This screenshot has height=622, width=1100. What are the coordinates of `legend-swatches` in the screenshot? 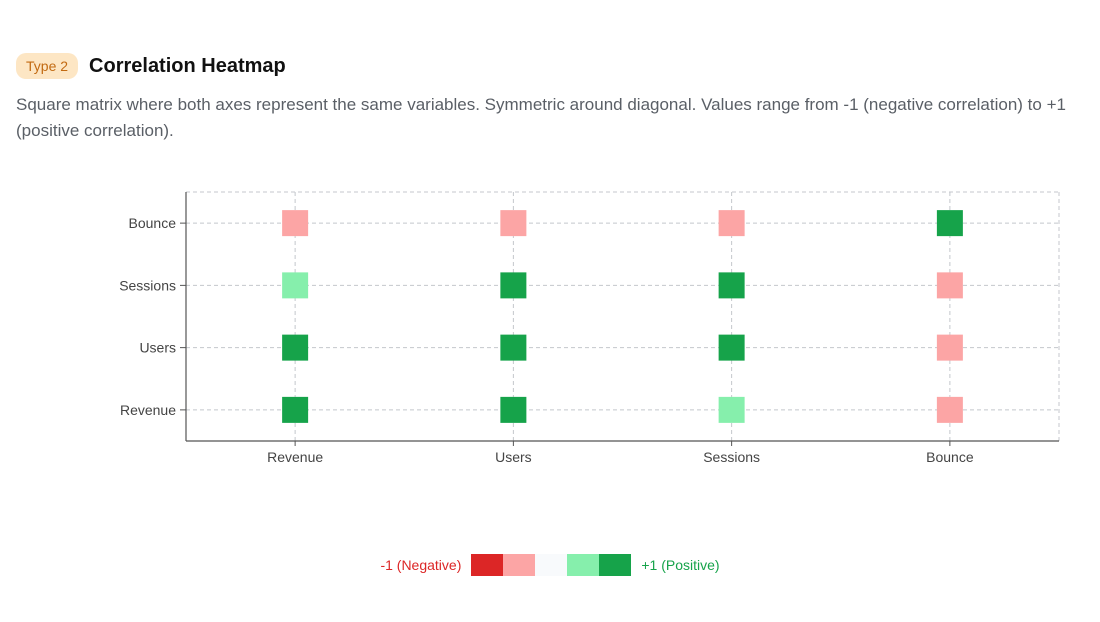 It's located at (551, 565).